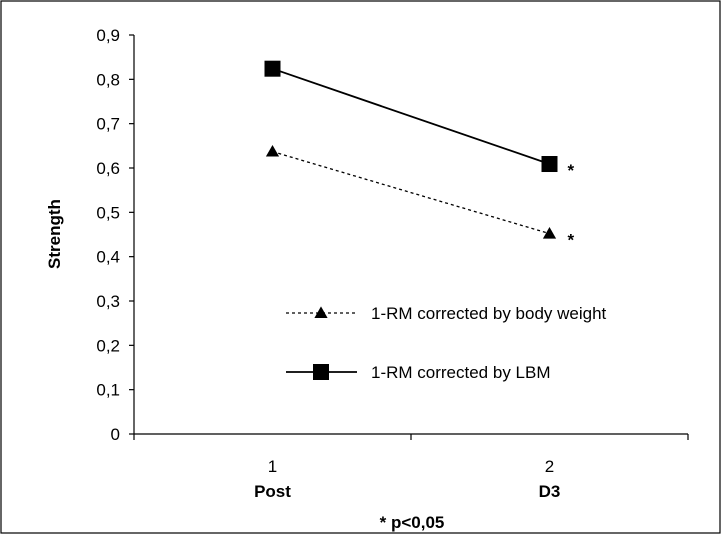 This screenshot has width=721, height=534. I want to click on x-category-sublabel: D3, so click(550, 491).